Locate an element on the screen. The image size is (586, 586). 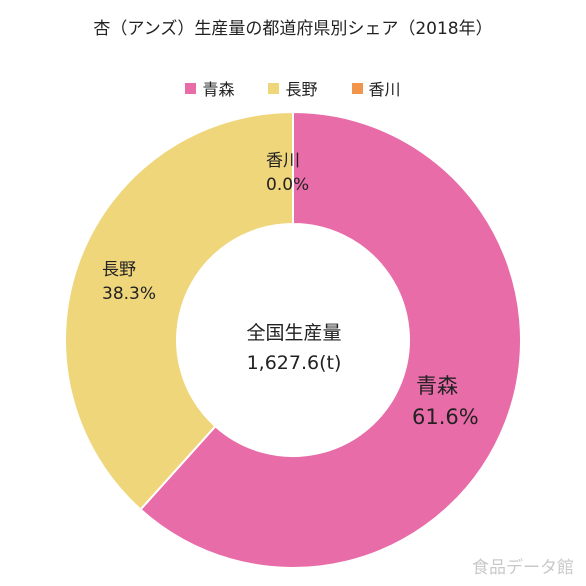
legend-label-kagawa: 香川 is located at coordinates (384, 89).